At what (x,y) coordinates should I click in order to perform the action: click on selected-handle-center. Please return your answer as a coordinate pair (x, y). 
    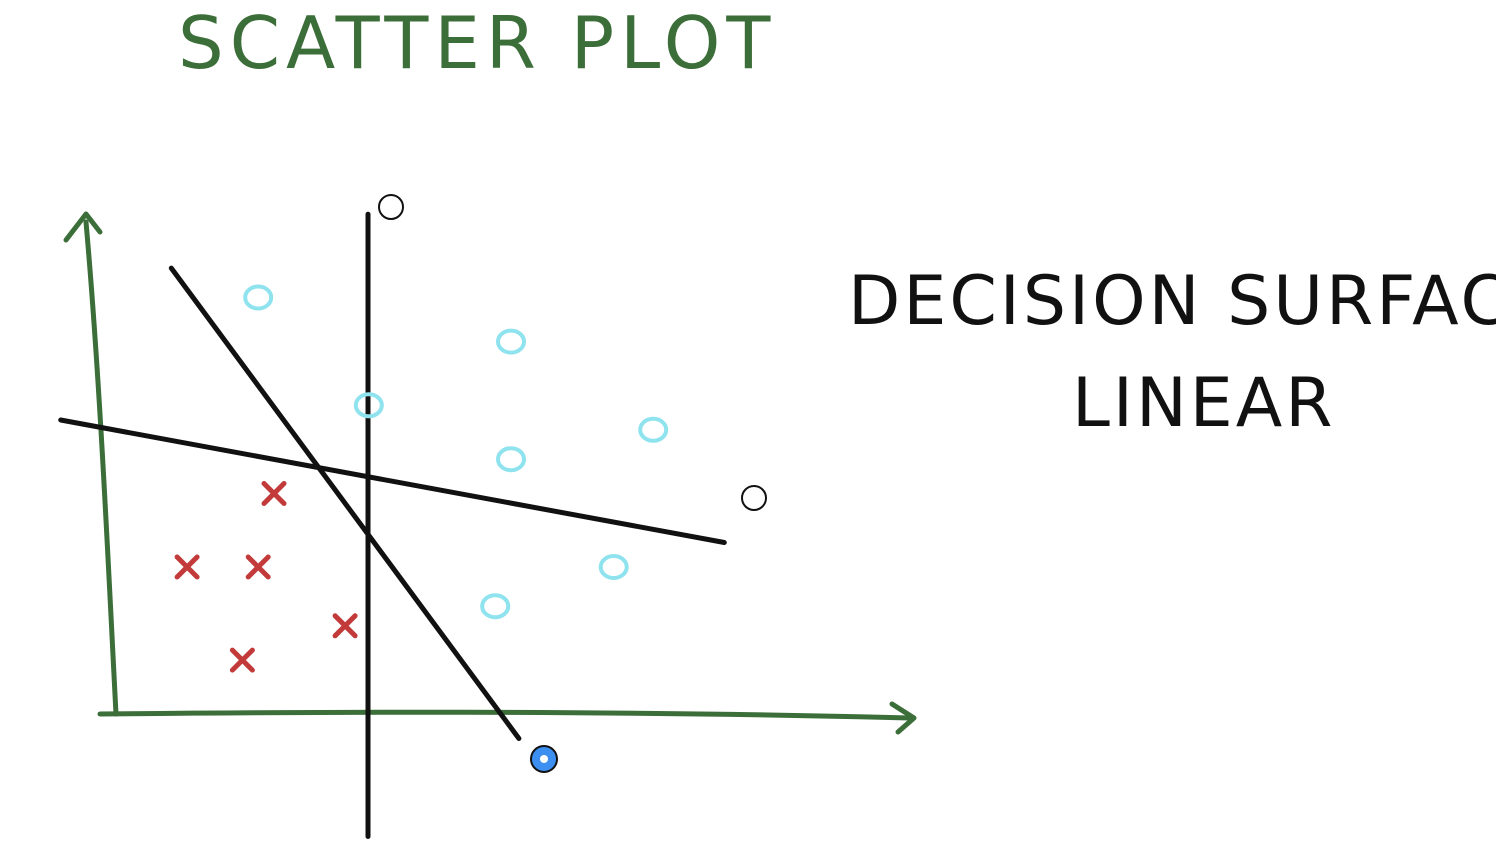
    Looking at the image, I should click on (544, 759).